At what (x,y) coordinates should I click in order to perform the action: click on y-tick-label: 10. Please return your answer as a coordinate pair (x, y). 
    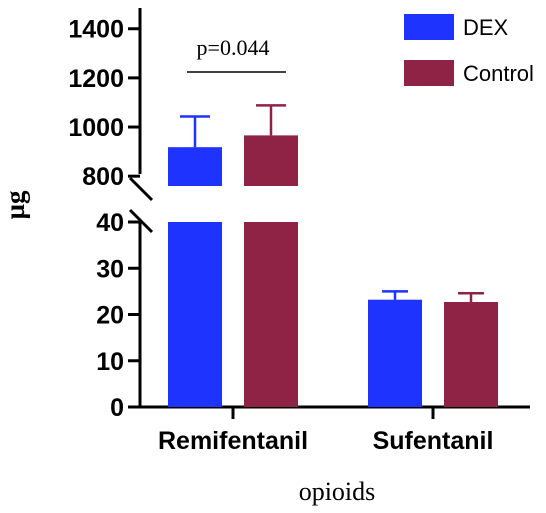
    Looking at the image, I should click on (110, 362).